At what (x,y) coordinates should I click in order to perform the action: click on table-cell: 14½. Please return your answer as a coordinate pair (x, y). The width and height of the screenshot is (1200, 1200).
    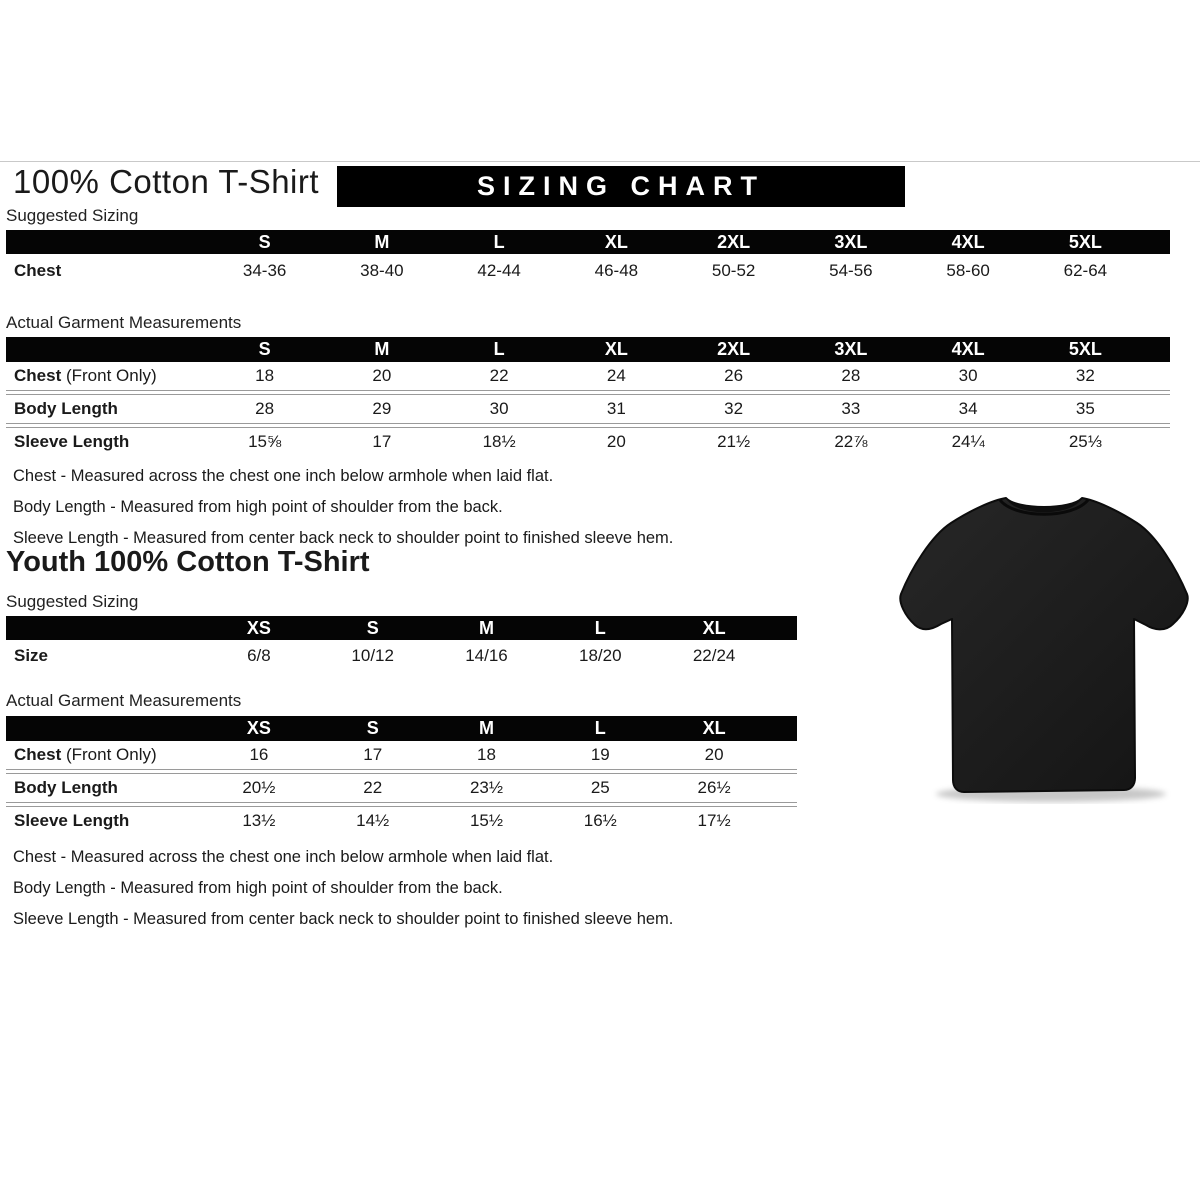
    Looking at the image, I should click on (373, 820).